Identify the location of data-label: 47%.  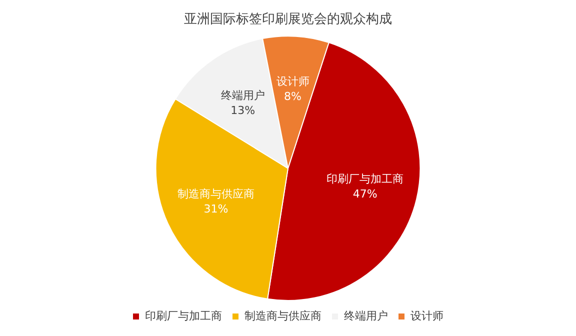
(365, 194).